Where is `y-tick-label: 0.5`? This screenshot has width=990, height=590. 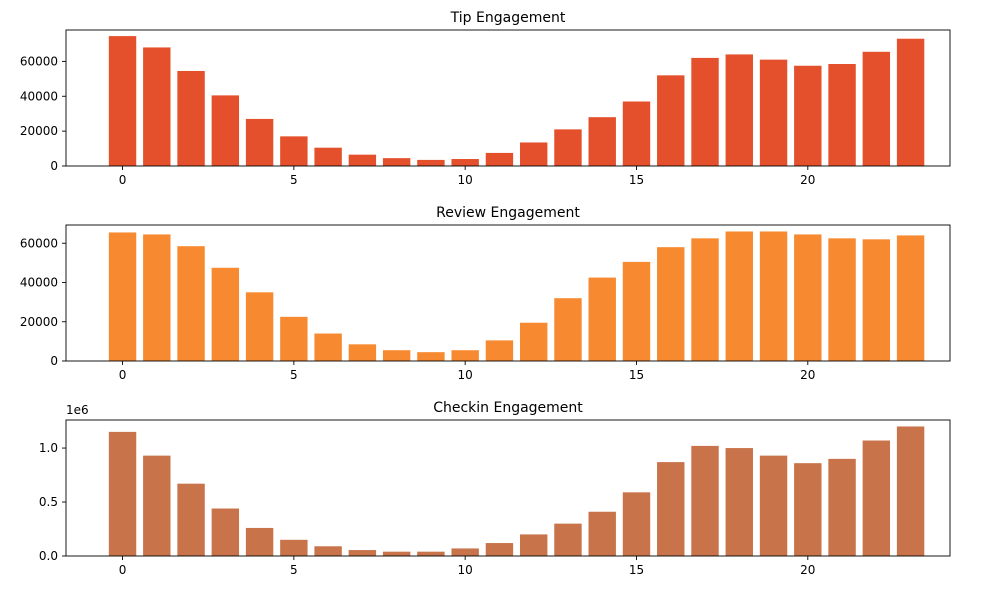 y-tick-label: 0.5 is located at coordinates (48, 502).